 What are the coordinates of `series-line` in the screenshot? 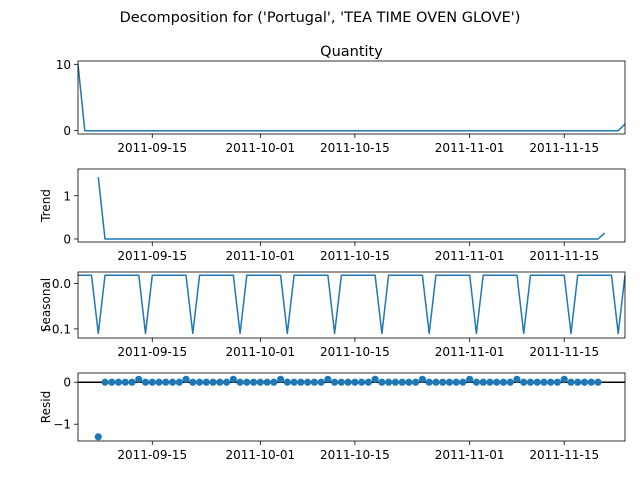 It's located at (351, 98).